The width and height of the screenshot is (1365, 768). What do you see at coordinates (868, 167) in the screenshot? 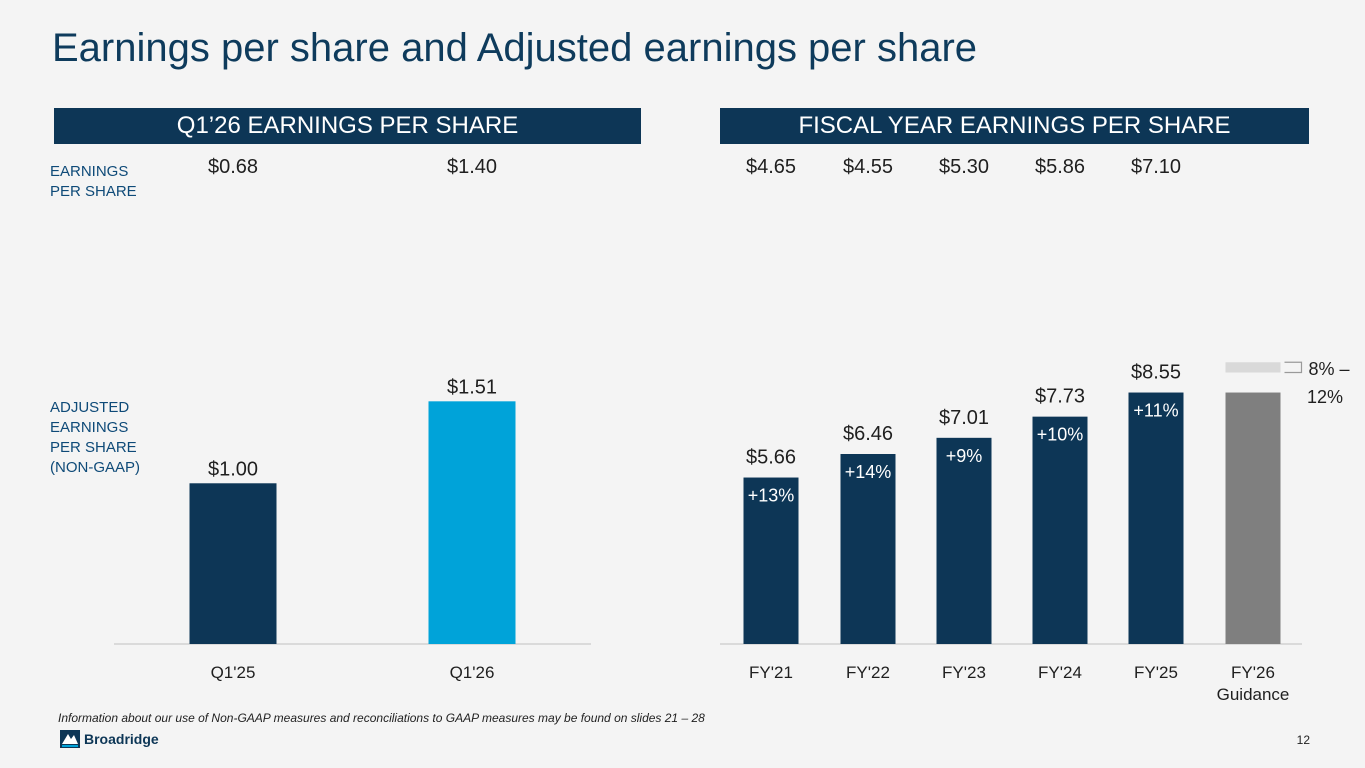
I see `fiscal-eps-value: $4.55` at bounding box center [868, 167].